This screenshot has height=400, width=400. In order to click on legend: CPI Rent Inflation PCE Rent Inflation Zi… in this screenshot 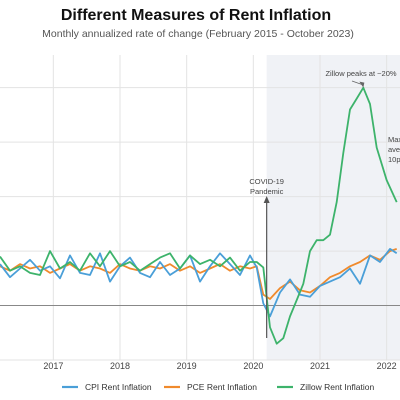, I will do `click(218, 387)`.